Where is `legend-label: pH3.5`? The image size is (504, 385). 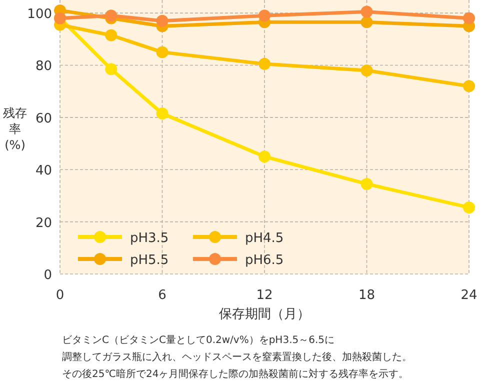
legend-label: pH3.5 is located at coordinates (149, 238).